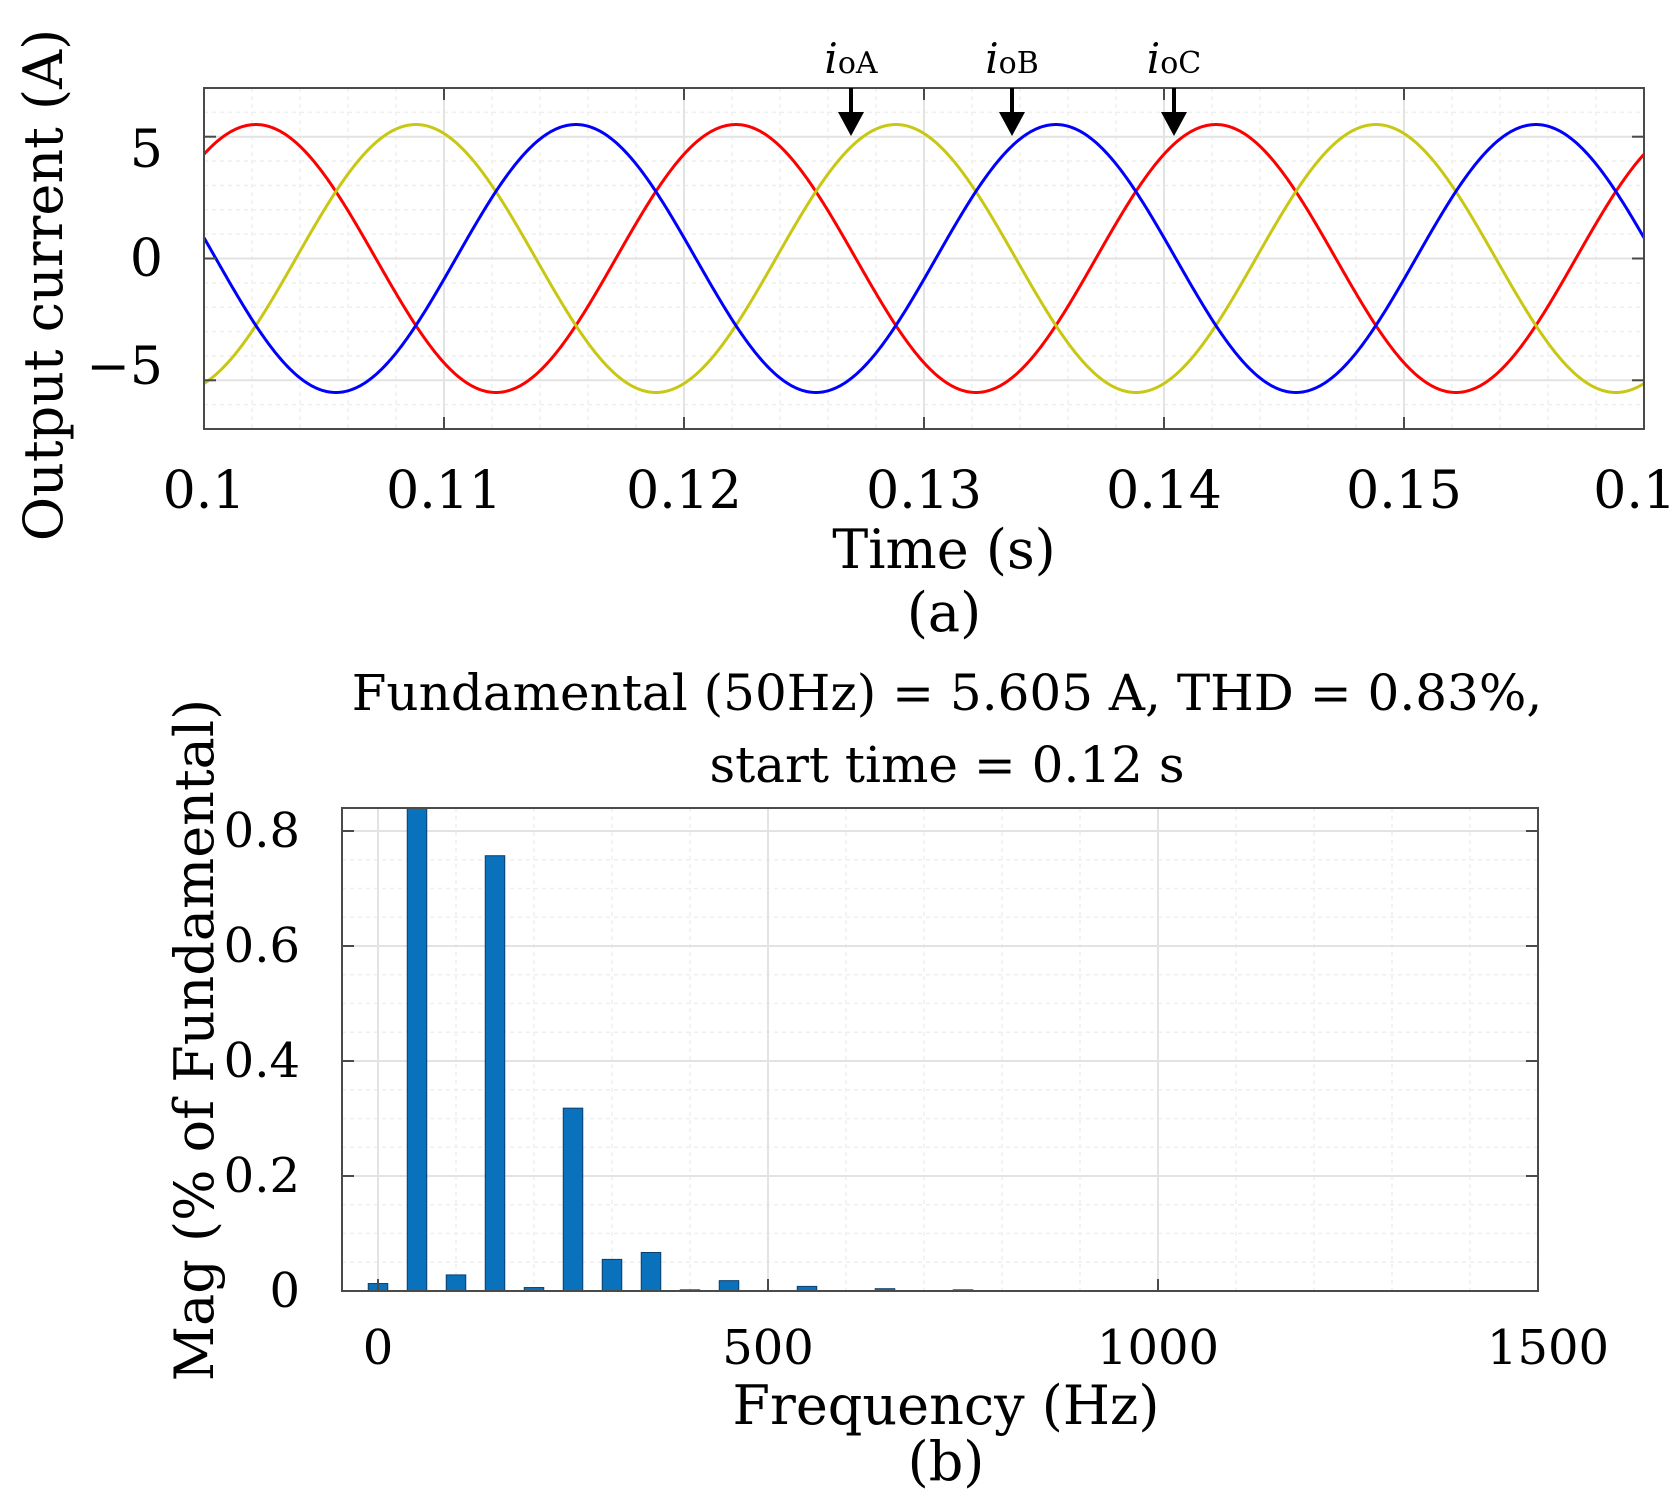 The width and height of the screenshot is (1680, 1496). Describe the element at coordinates (1153, 58) in the screenshot. I see `annotation-ioC-symbol: i` at that location.